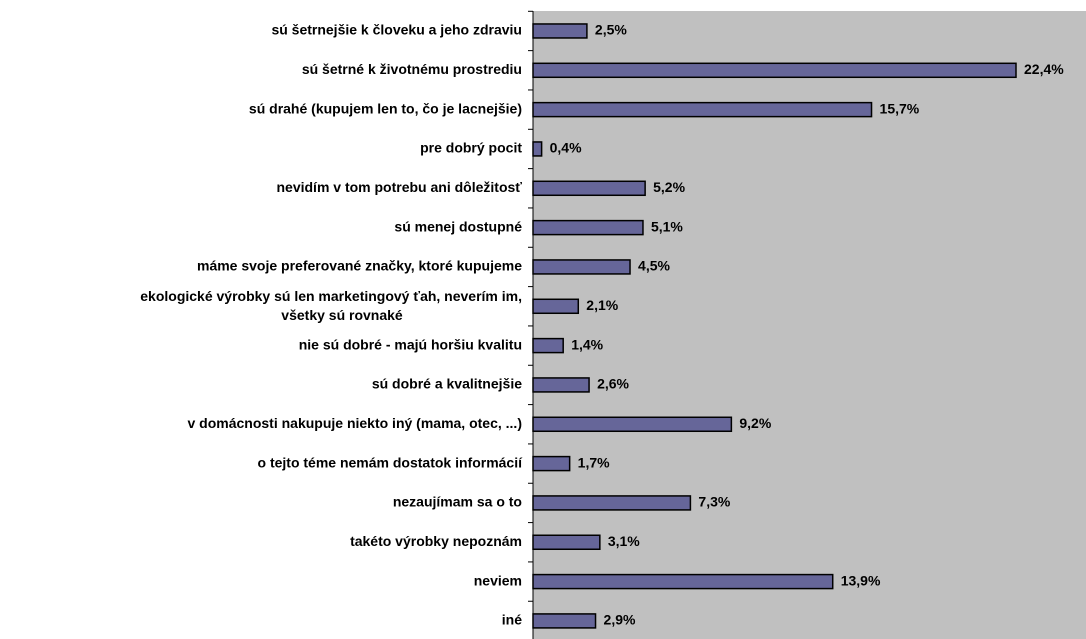 This screenshot has width=1086, height=639. What do you see at coordinates (620, 620) in the screenshot?
I see `value-label: 2,9%` at bounding box center [620, 620].